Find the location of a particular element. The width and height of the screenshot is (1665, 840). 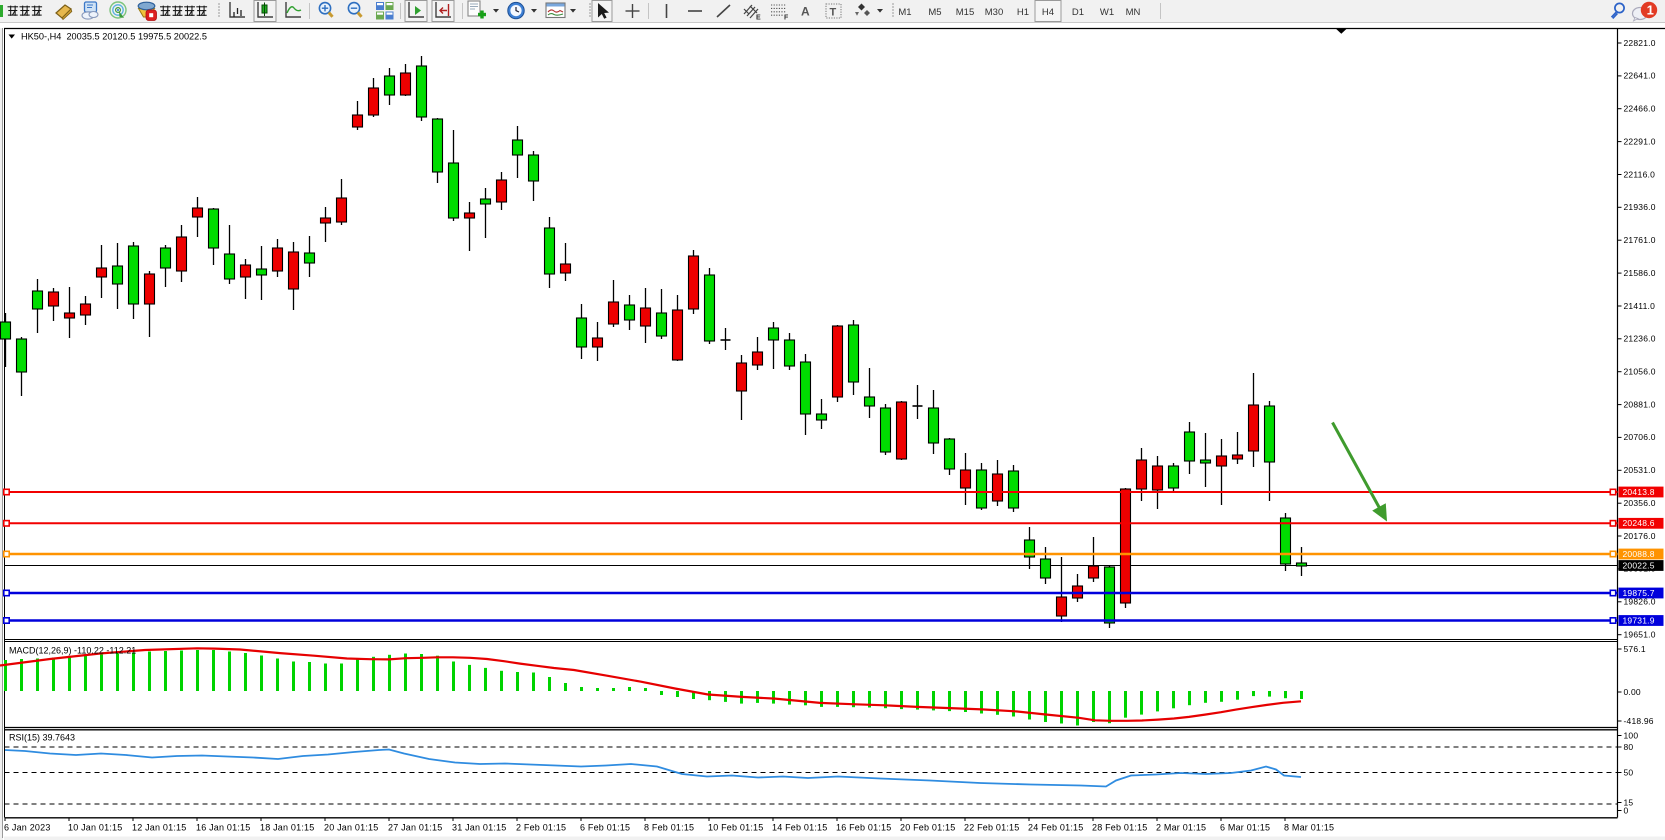

svg-text: MACD(12,26,9) -110.22 -112.21 is located at coordinates (72, 651).